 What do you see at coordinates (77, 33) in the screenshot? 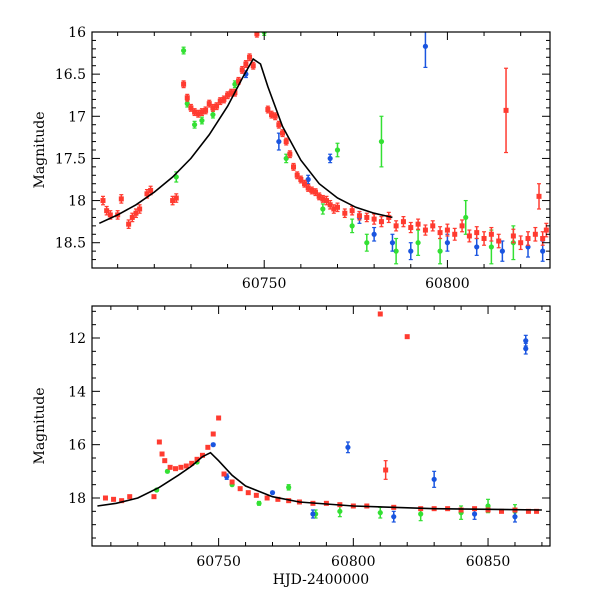
I see `y-tick-label: 16` at bounding box center [77, 33].